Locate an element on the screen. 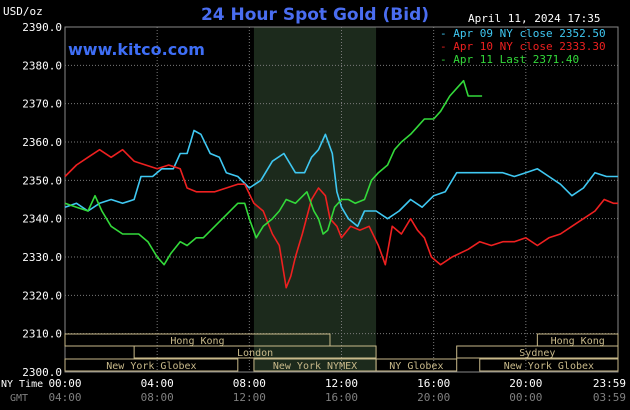 The image size is (630, 410). session-label: New York NYMEX is located at coordinates (315, 366).